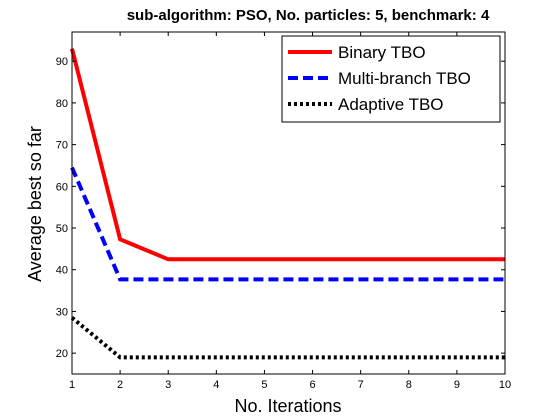 This screenshot has width=560, height=420. Describe the element at coordinates (62, 312) in the screenshot. I see `y-tick-label: 30` at that location.